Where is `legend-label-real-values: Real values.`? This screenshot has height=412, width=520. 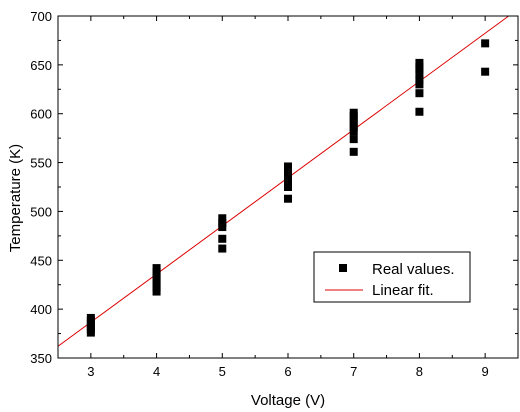 legend-label-real-values: Real values. is located at coordinates (413, 269).